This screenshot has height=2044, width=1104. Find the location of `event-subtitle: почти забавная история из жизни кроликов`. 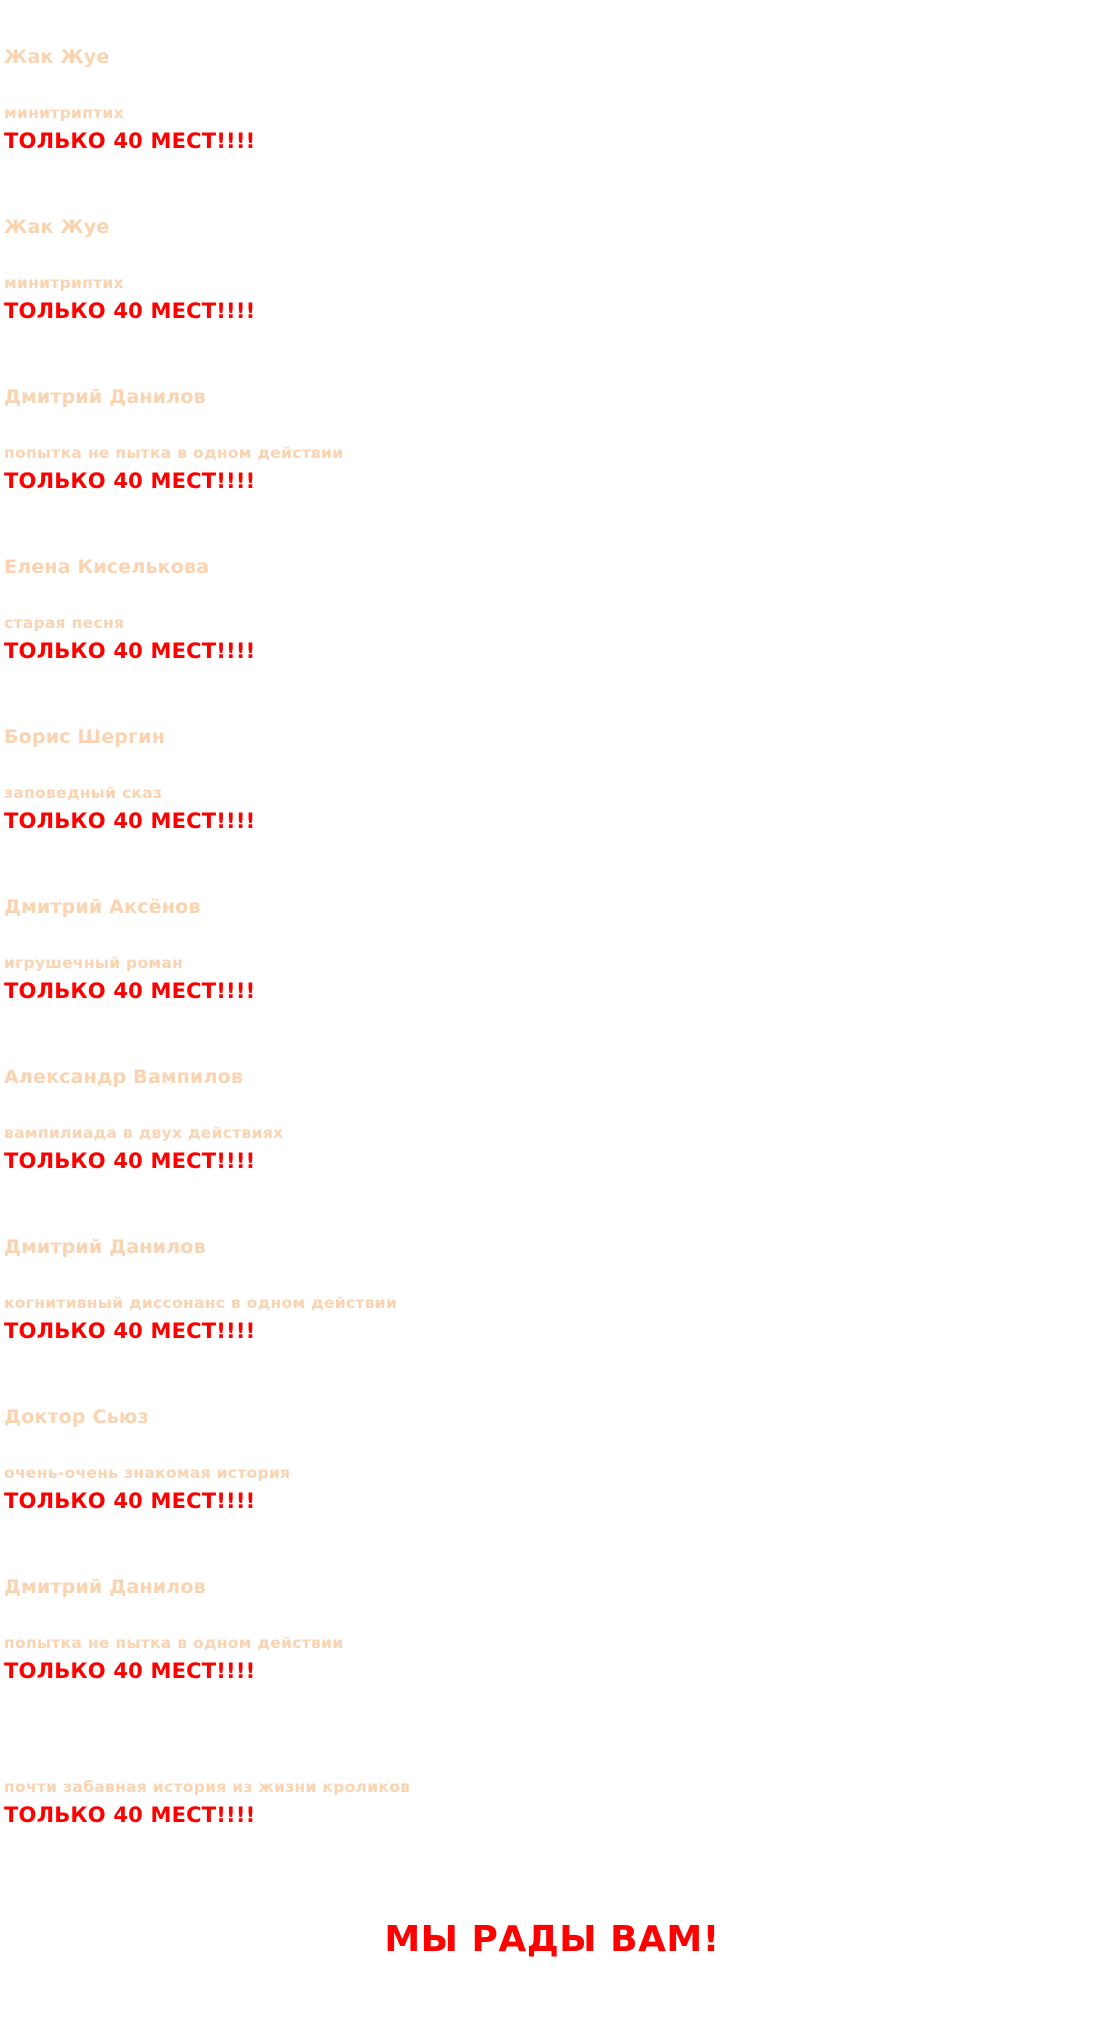

event-subtitle: почти забавная история из жизни кроликов is located at coordinates (207, 1787).